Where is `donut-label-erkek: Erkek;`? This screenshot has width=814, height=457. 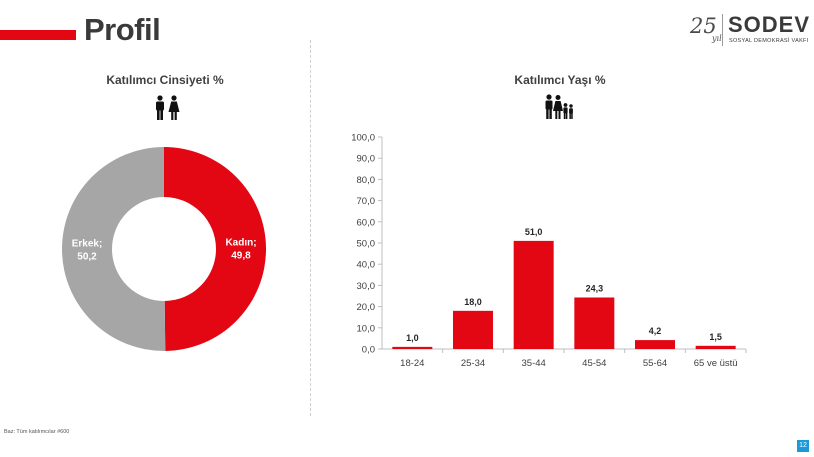 donut-label-erkek: Erkek; is located at coordinates (87, 243).